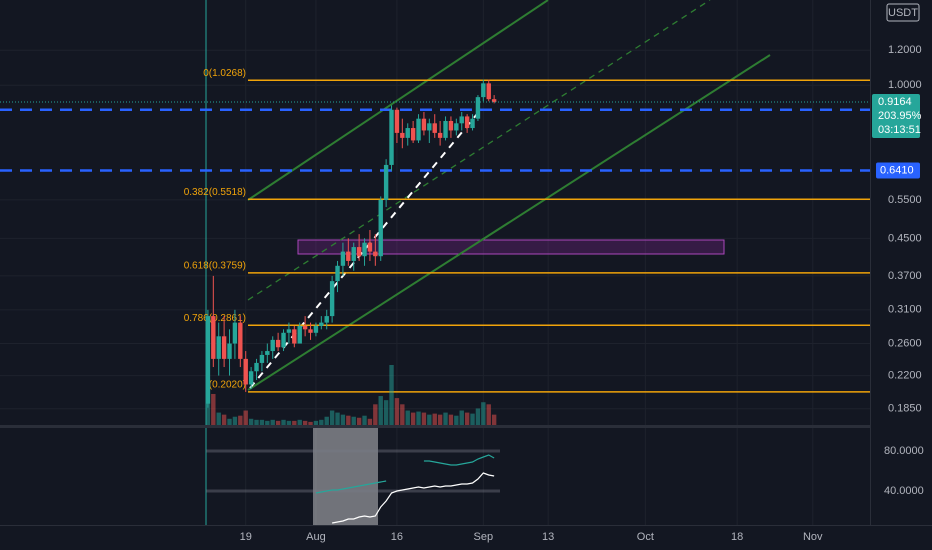  I want to click on y-tick-label: 0.3100, so click(905, 310).